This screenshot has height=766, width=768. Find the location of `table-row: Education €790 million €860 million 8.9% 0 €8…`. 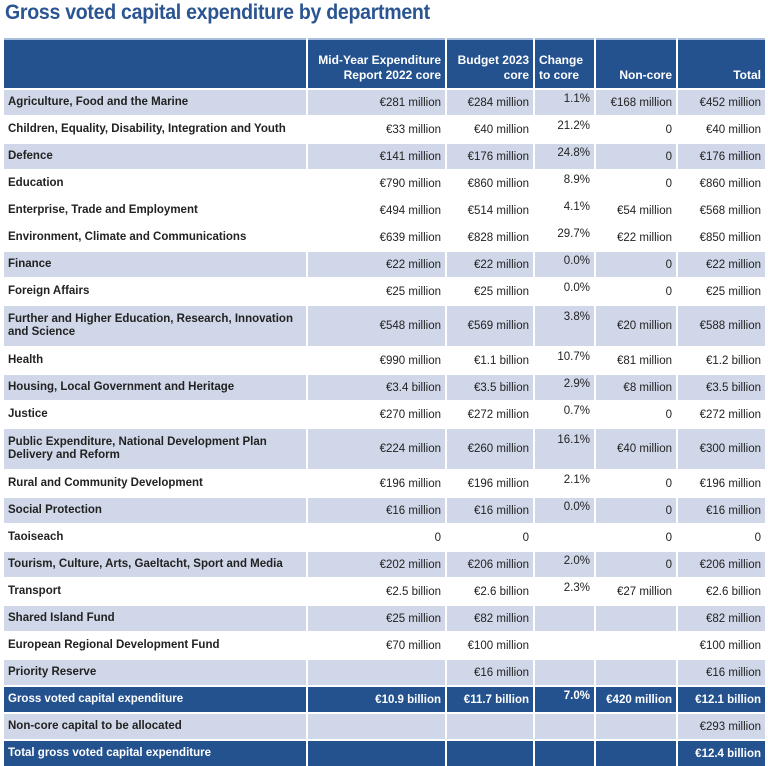

table-row: Education €790 million €860 million 8.9% 0 €8… is located at coordinates (384, 182).